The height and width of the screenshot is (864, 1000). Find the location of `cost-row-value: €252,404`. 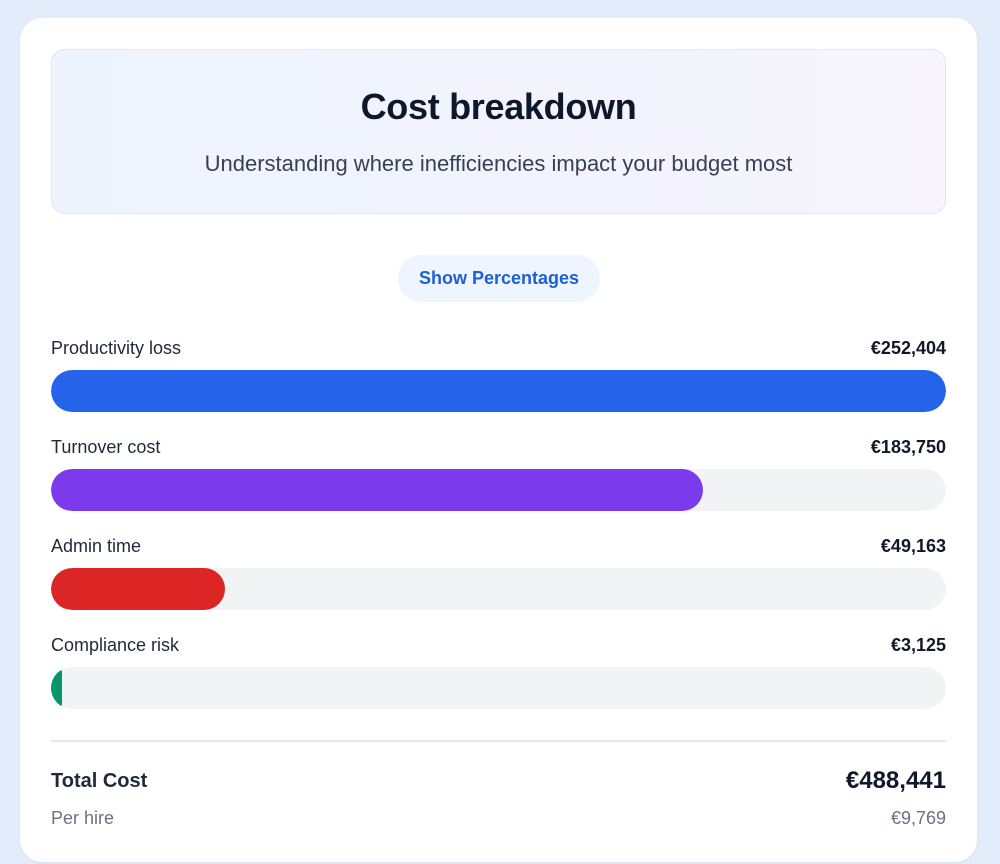

cost-row-value: €252,404 is located at coordinates (908, 348).